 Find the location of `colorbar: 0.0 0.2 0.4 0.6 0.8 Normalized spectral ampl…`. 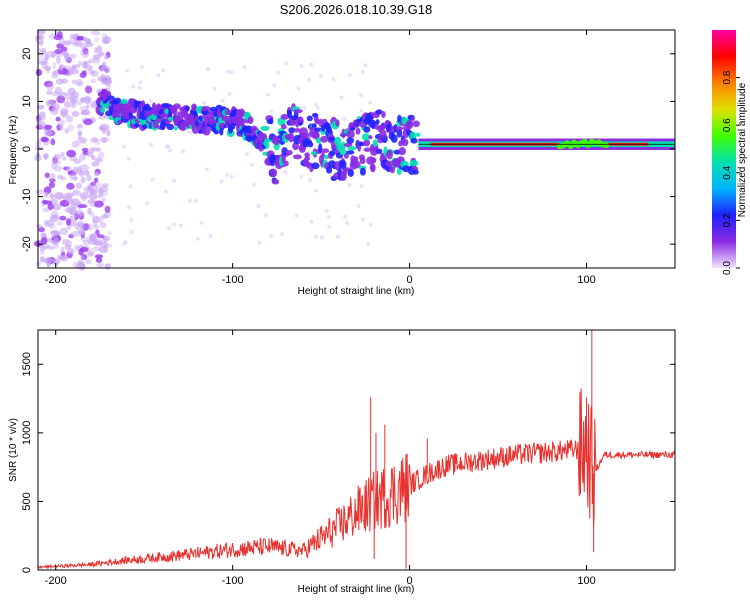

colorbar: 0.0 0.2 0.4 0.6 0.8 Normalized spectral ampl… is located at coordinates (730, 152).